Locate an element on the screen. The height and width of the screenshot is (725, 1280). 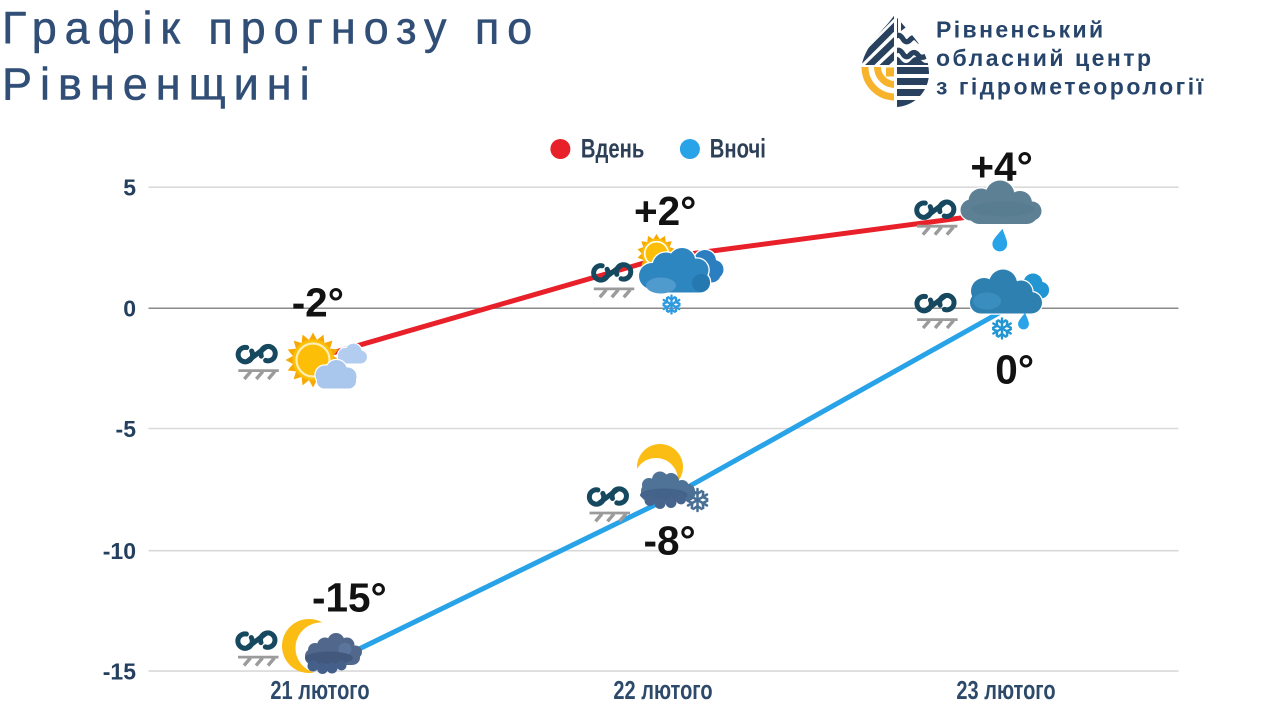
svg-text: -5 is located at coordinates (126, 429).